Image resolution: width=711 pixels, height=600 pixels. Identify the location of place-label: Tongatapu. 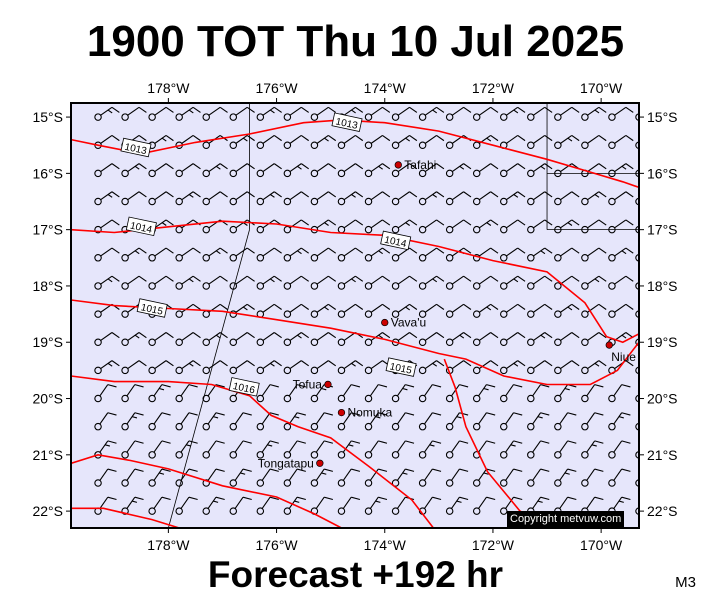
(286, 463).